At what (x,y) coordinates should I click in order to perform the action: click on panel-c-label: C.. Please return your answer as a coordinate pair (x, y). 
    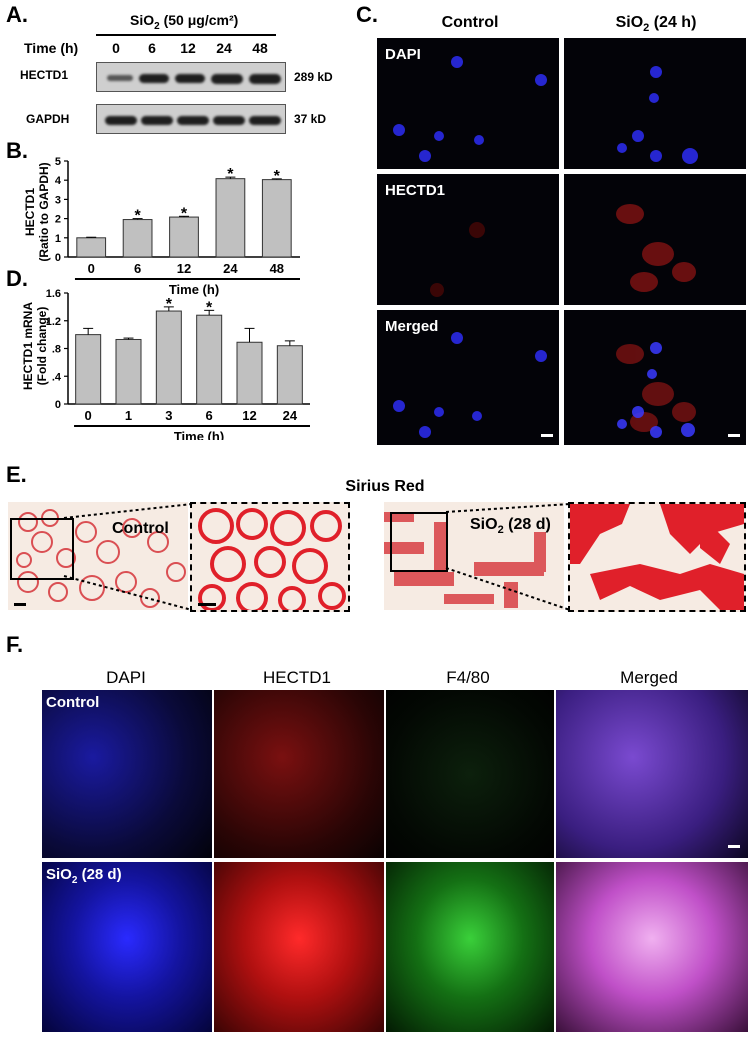
    Looking at the image, I should click on (367, 14).